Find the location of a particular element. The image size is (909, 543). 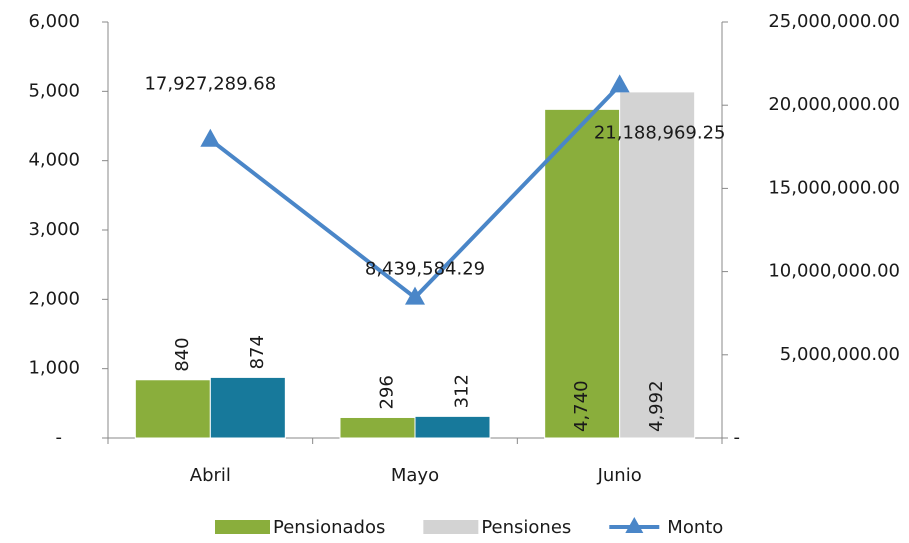

y-tick-label: 3,000 is located at coordinates (54, 229).